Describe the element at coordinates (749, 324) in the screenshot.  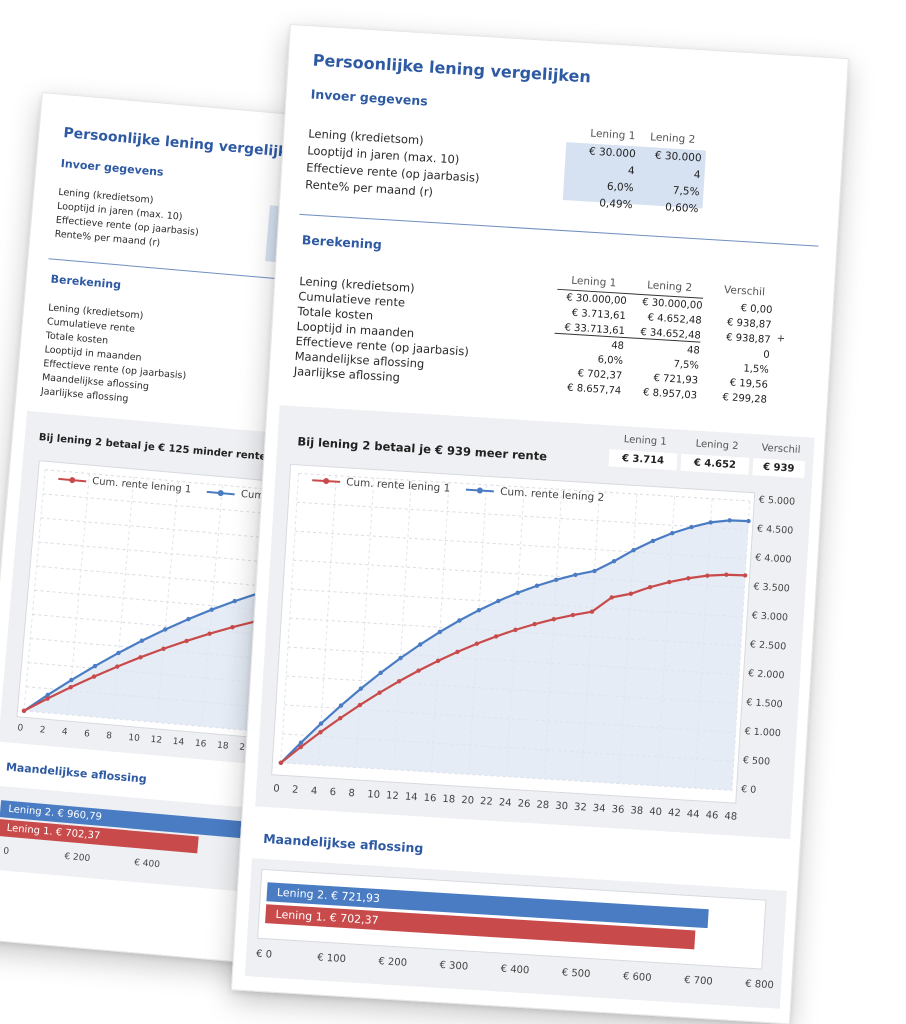
I see `calc-value-3: € 938,87` at that location.